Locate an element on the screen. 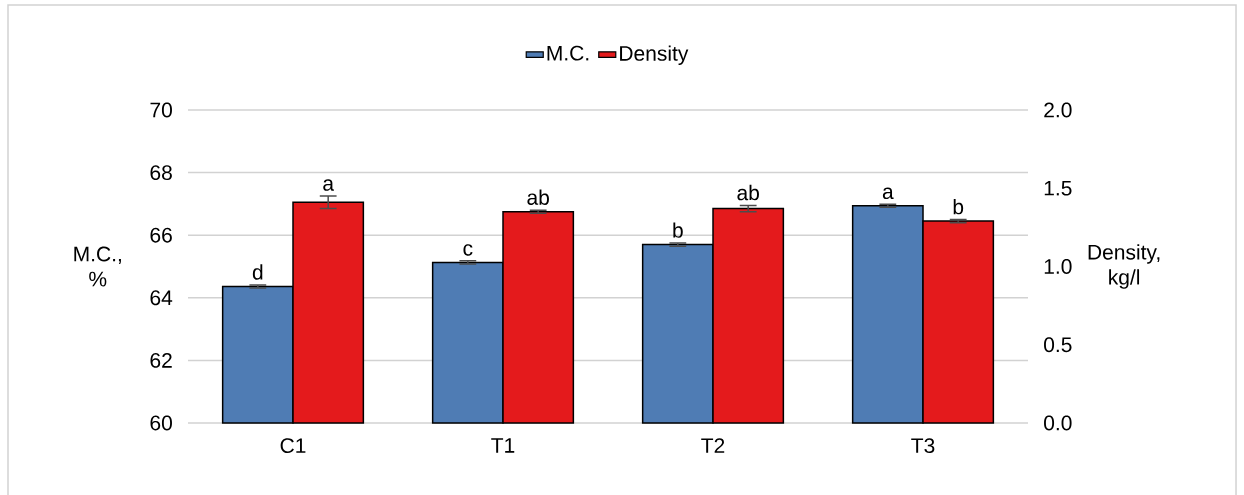 This screenshot has height=495, width=1244. y2-axis-title: Density, kg/l is located at coordinates (1124, 266).